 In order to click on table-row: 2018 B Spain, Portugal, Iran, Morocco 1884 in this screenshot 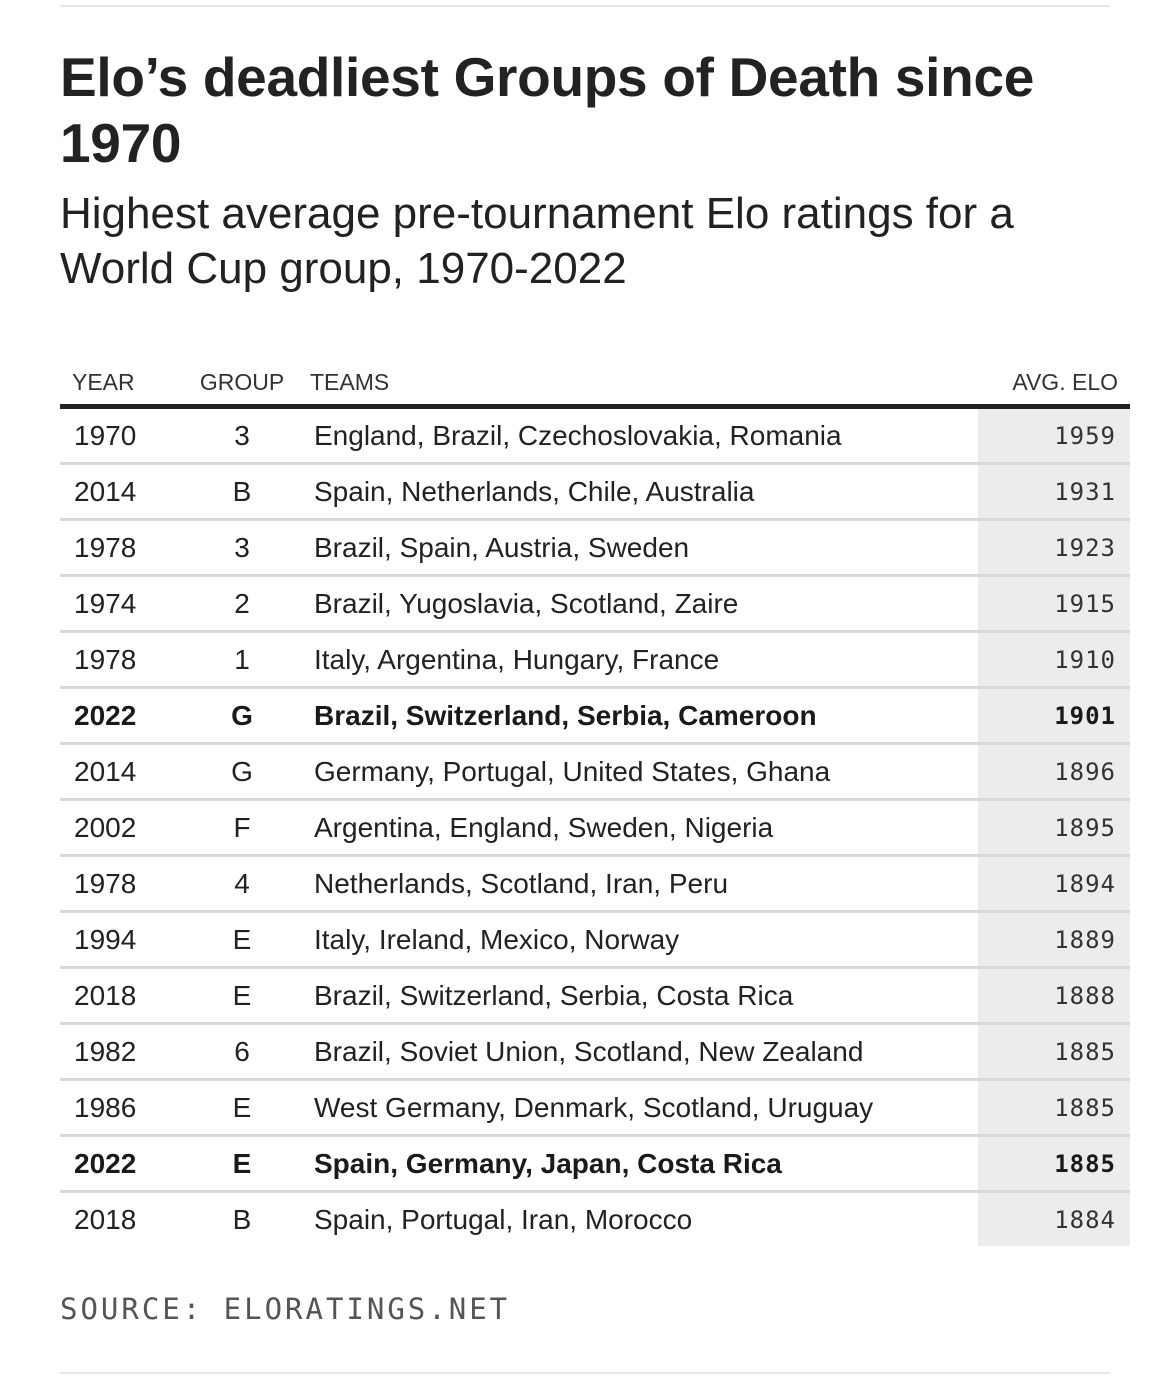, I will do `click(595, 1218)`.